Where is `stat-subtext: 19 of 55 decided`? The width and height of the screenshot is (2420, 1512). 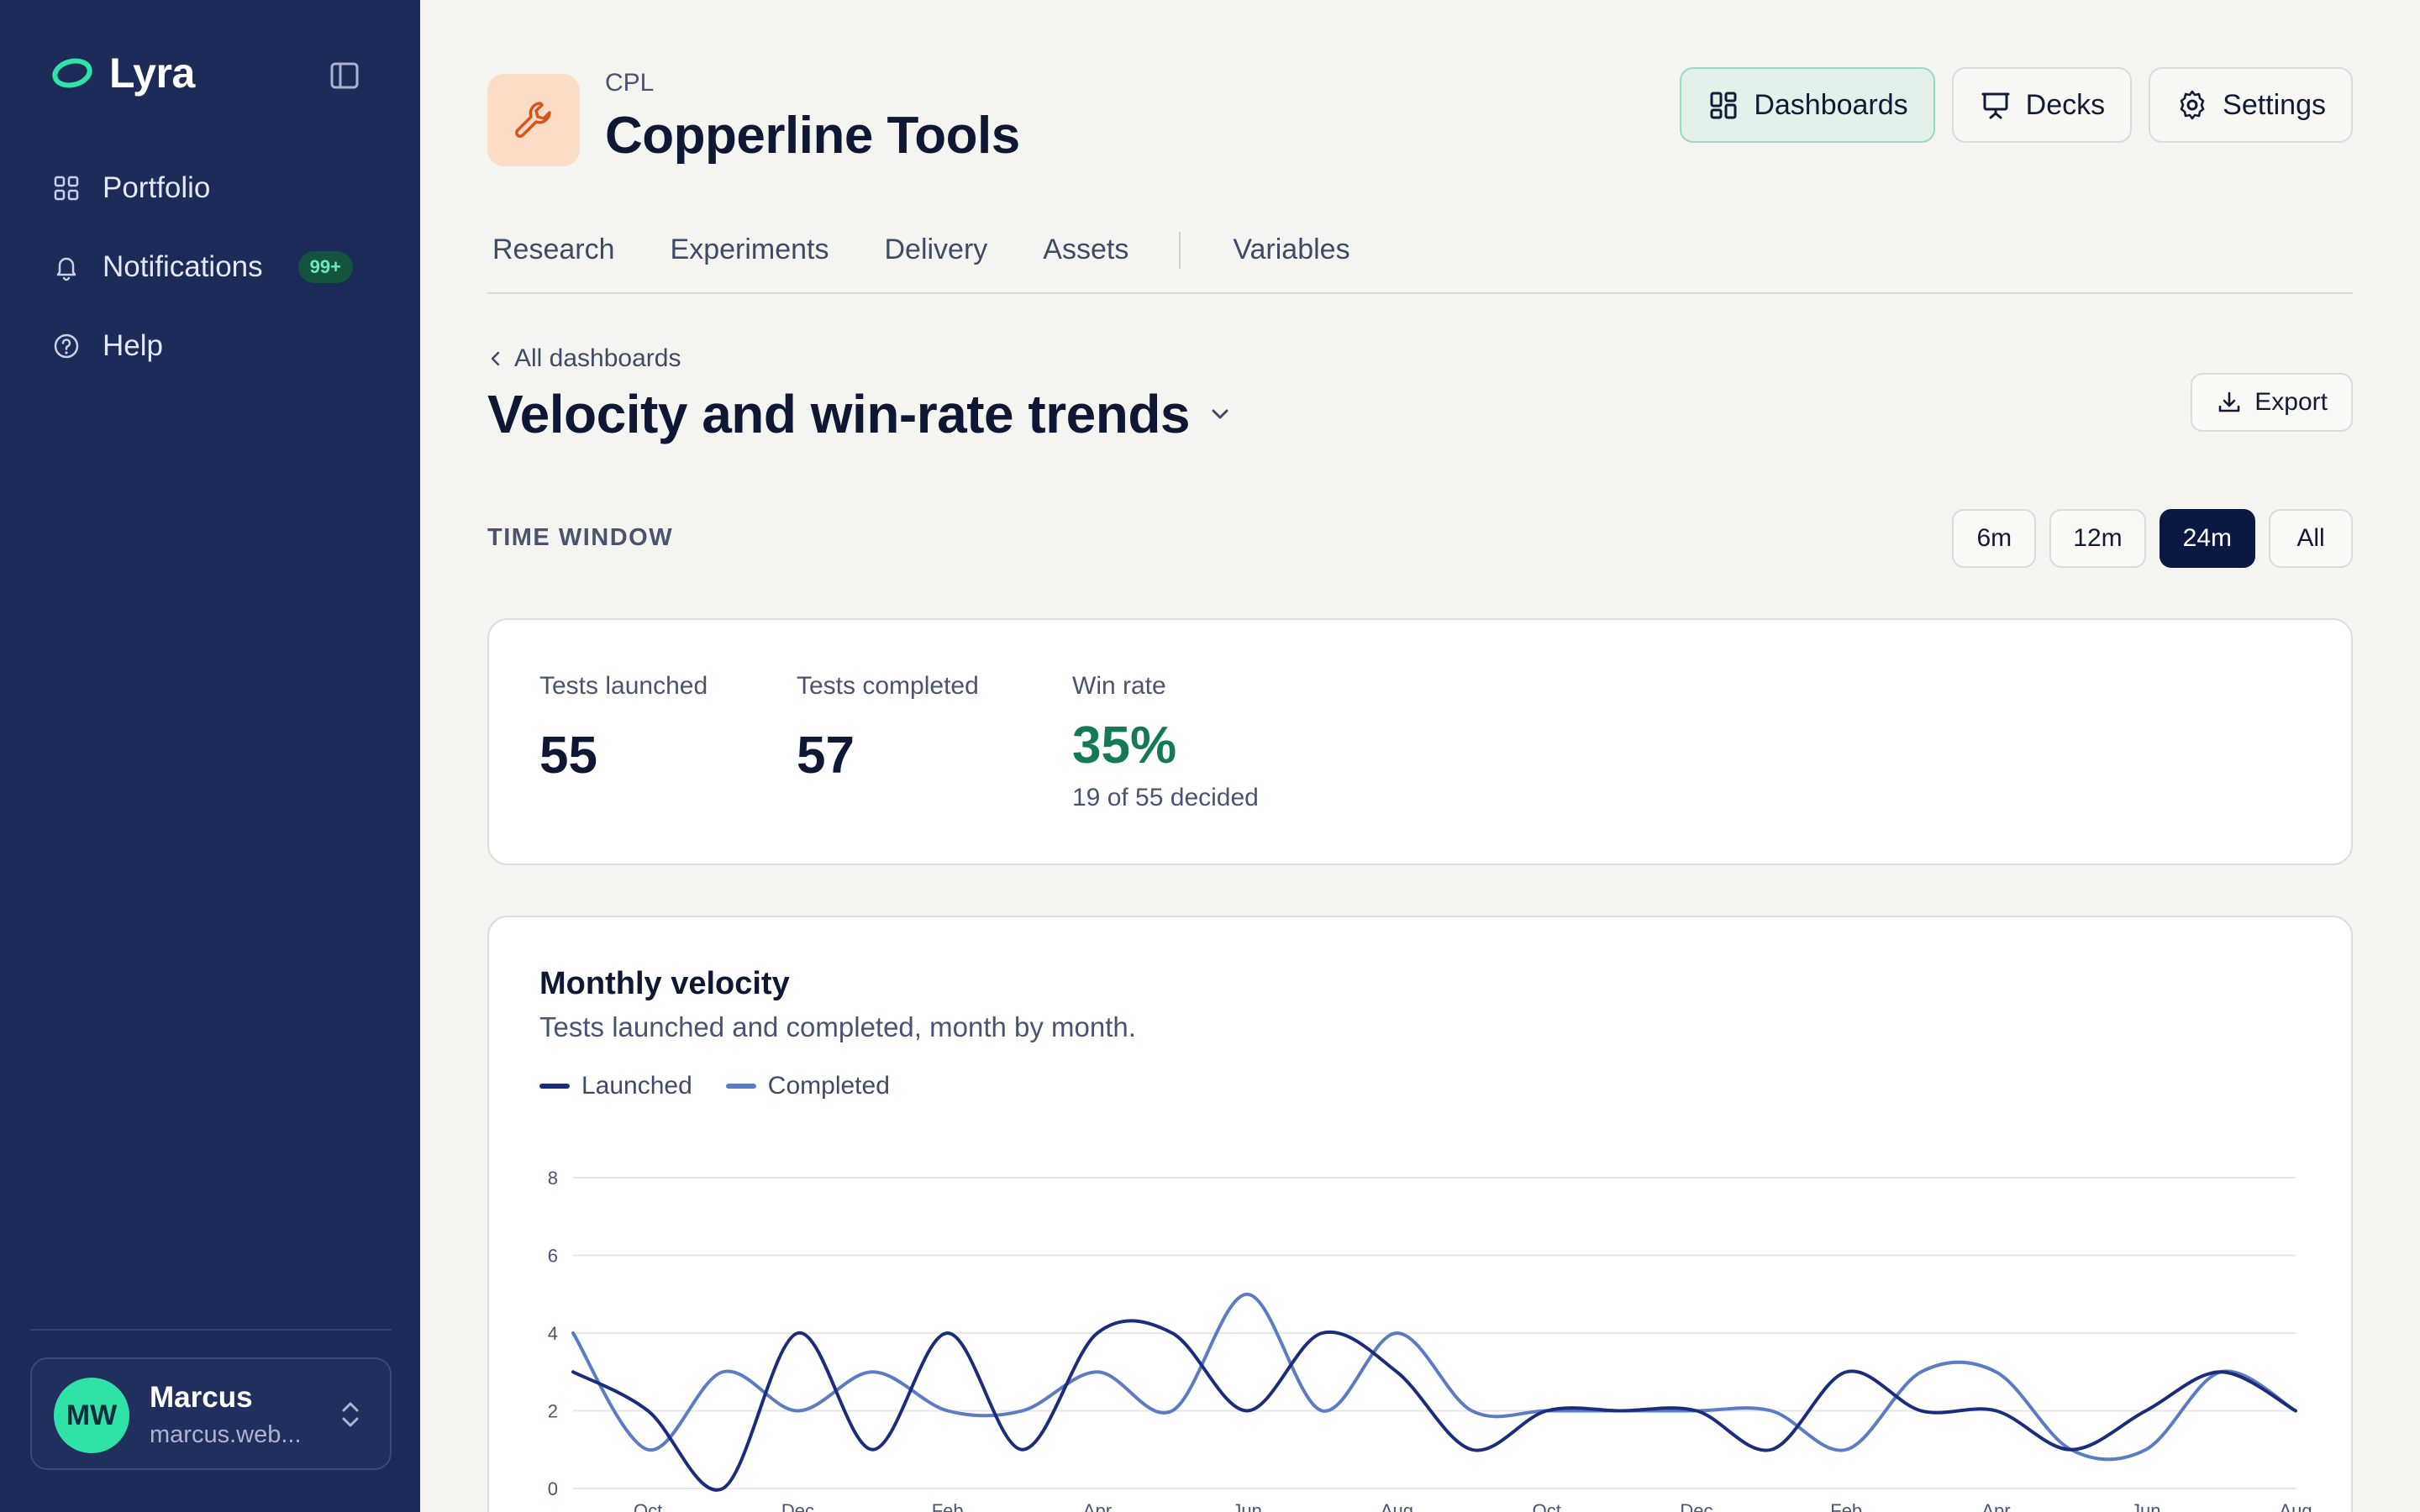 stat-subtext: 19 of 55 decided is located at coordinates (1165, 797).